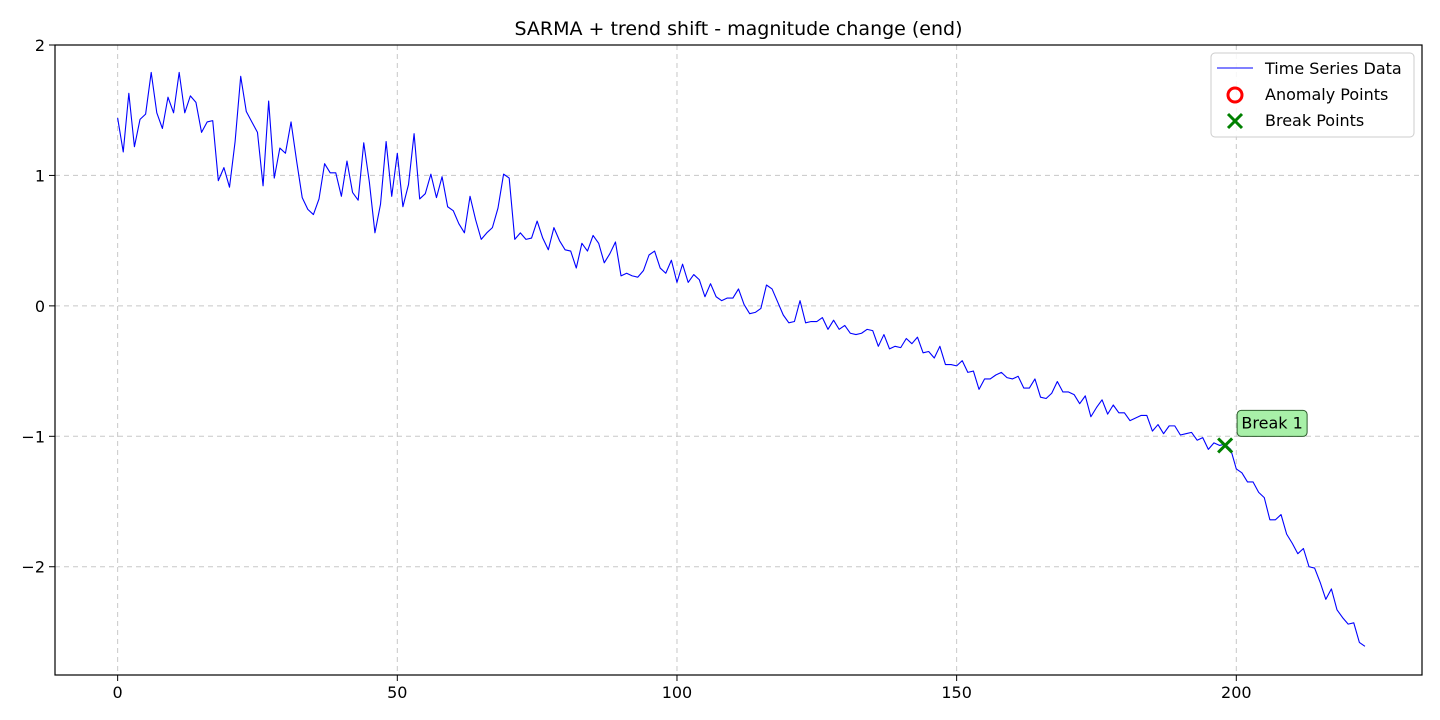 This screenshot has height=720, width=1440. Describe the element at coordinates (1235, 121) in the screenshot. I see `legend-x-swatch` at that location.